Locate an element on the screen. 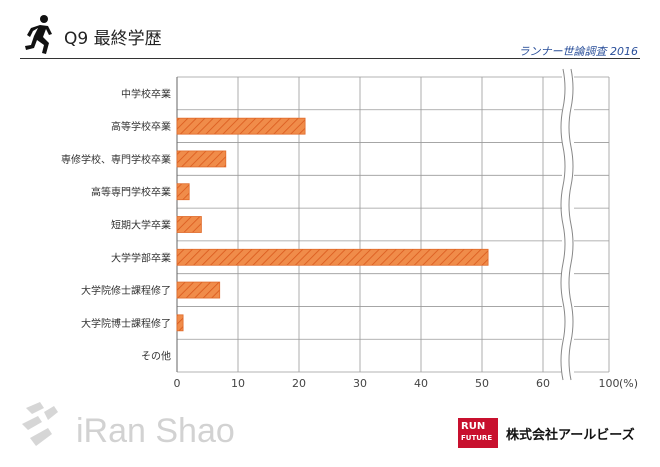 Image resolution: width=660 pixels, height=467 pixels. category-label: 専修学校、専門学校卒業 is located at coordinates (116, 159).